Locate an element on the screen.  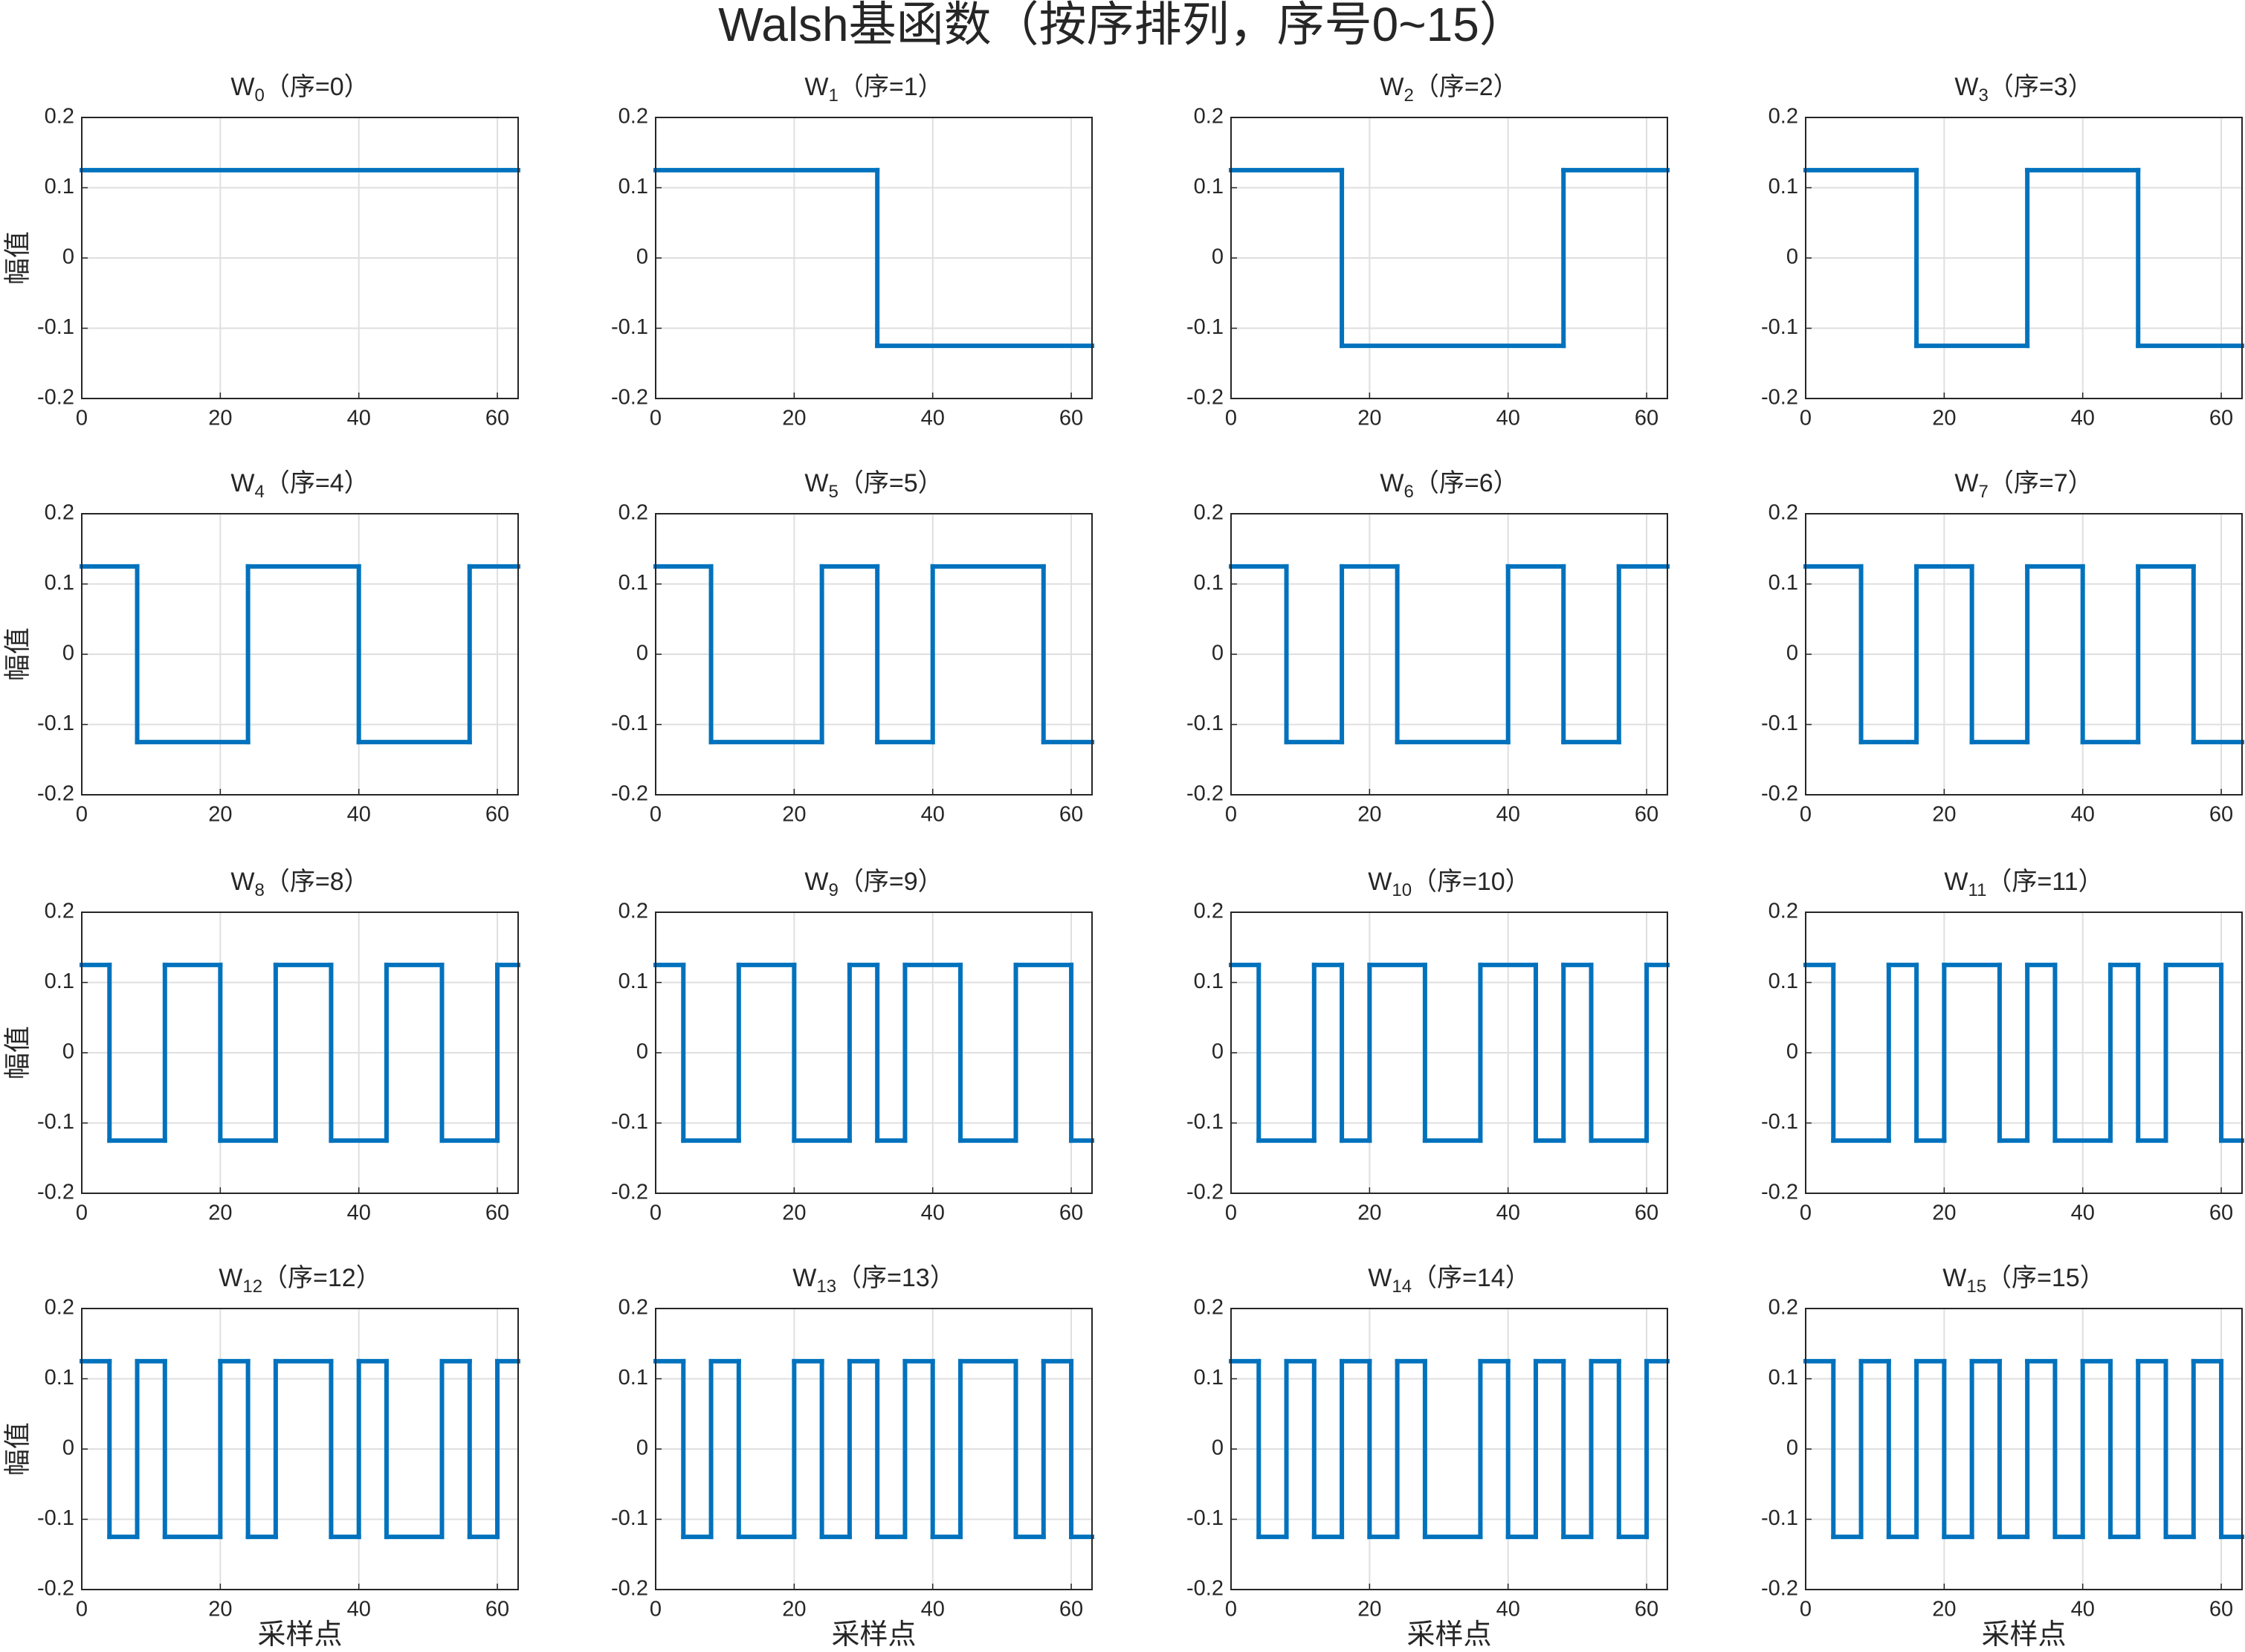
title-subscript: 8 is located at coordinates (259, 890).